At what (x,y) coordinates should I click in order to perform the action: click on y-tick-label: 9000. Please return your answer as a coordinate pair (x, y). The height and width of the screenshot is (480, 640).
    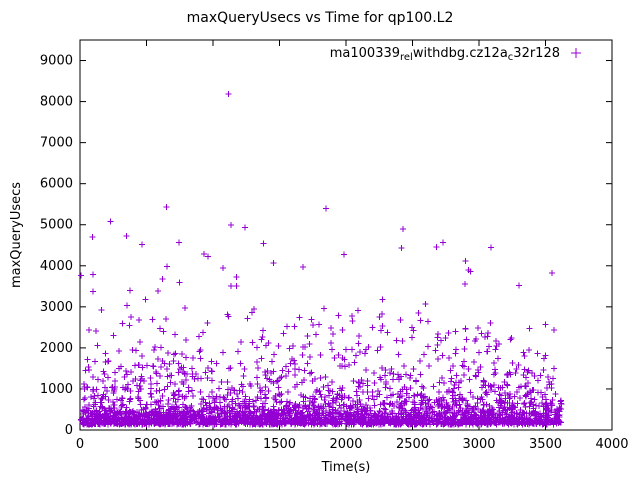
    Looking at the image, I should click on (56, 61).